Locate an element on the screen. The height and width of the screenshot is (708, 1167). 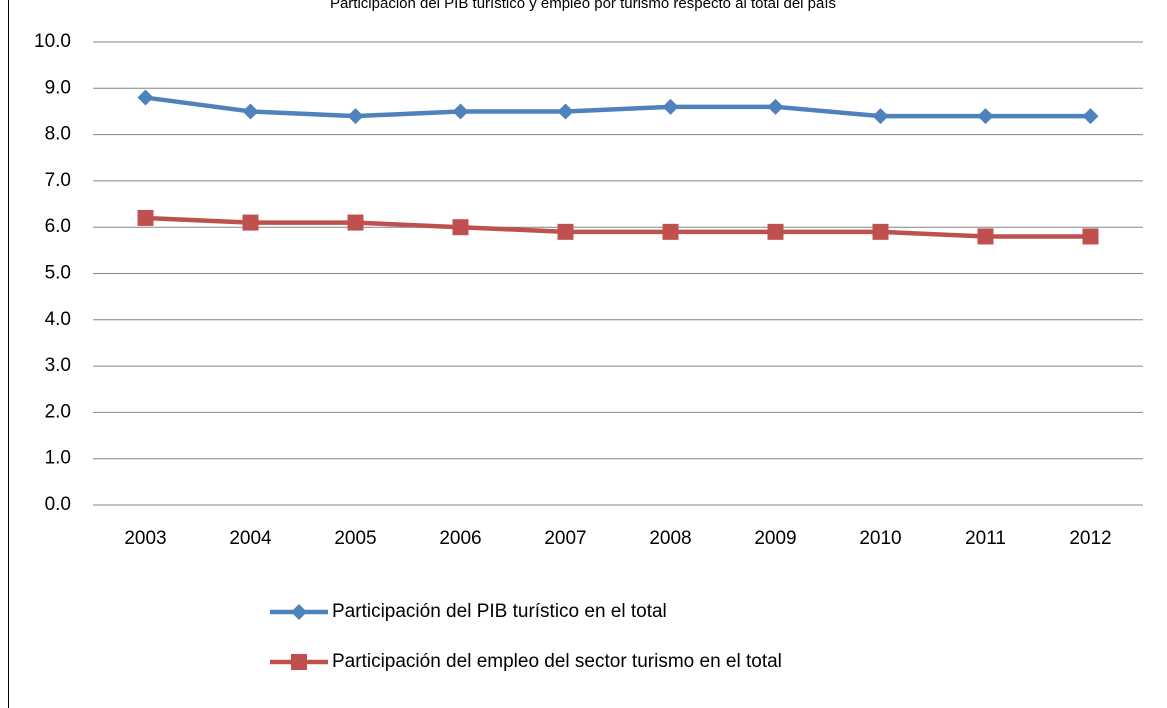
y-tick-label: 0.0 is located at coordinates (58, 504).